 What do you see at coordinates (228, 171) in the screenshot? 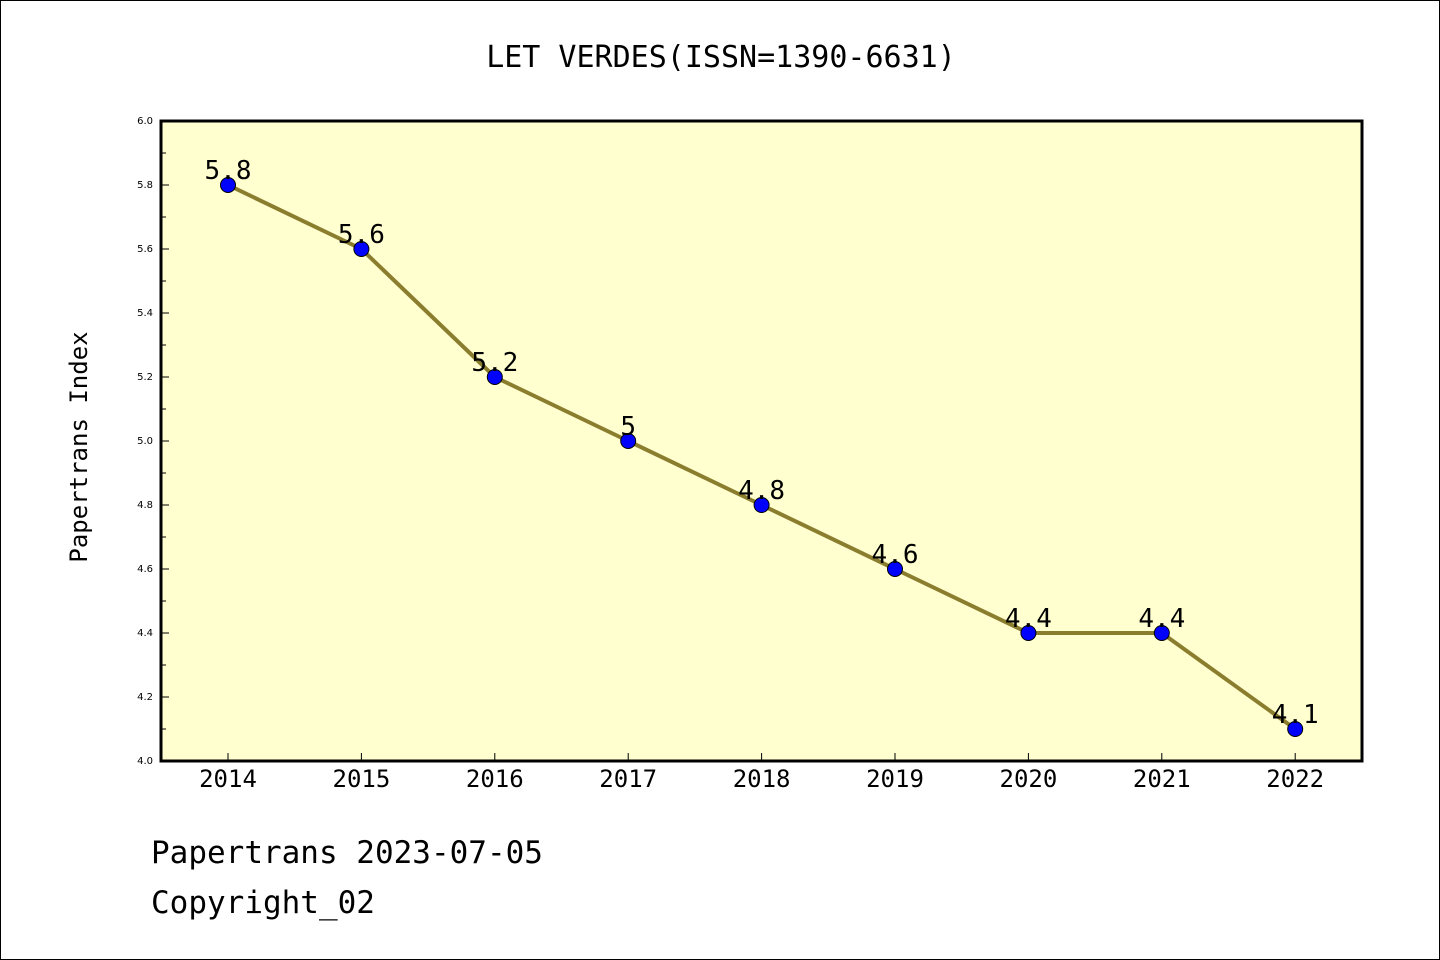
I see `data-label: 5.8` at bounding box center [228, 171].